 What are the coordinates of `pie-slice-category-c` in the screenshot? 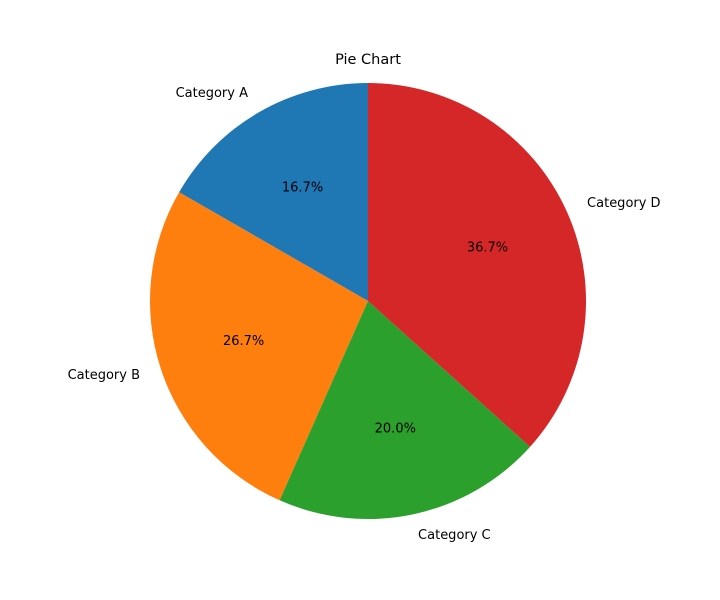 It's located at (405, 410).